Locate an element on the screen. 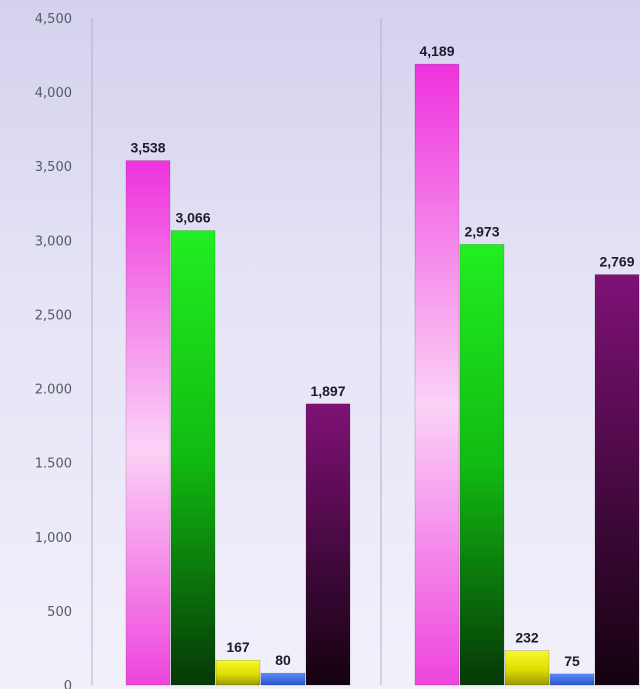 The width and height of the screenshot is (640, 689). y-tick-label: 3,500 is located at coordinates (53, 167).